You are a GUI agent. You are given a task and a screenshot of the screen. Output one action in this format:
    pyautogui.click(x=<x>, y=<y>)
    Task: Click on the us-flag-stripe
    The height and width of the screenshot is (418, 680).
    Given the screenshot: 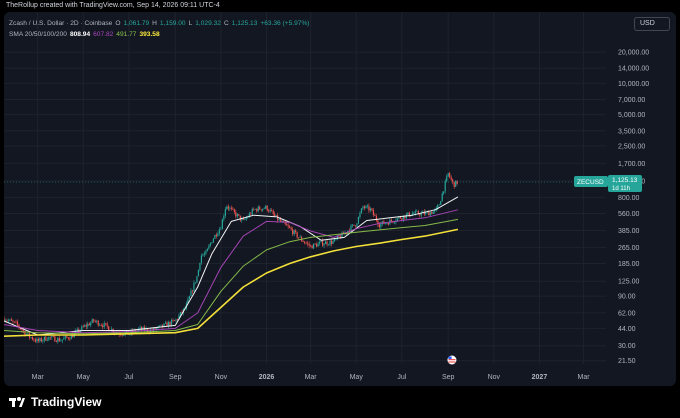 What is the action you would take?
    pyautogui.click(x=452, y=360)
    